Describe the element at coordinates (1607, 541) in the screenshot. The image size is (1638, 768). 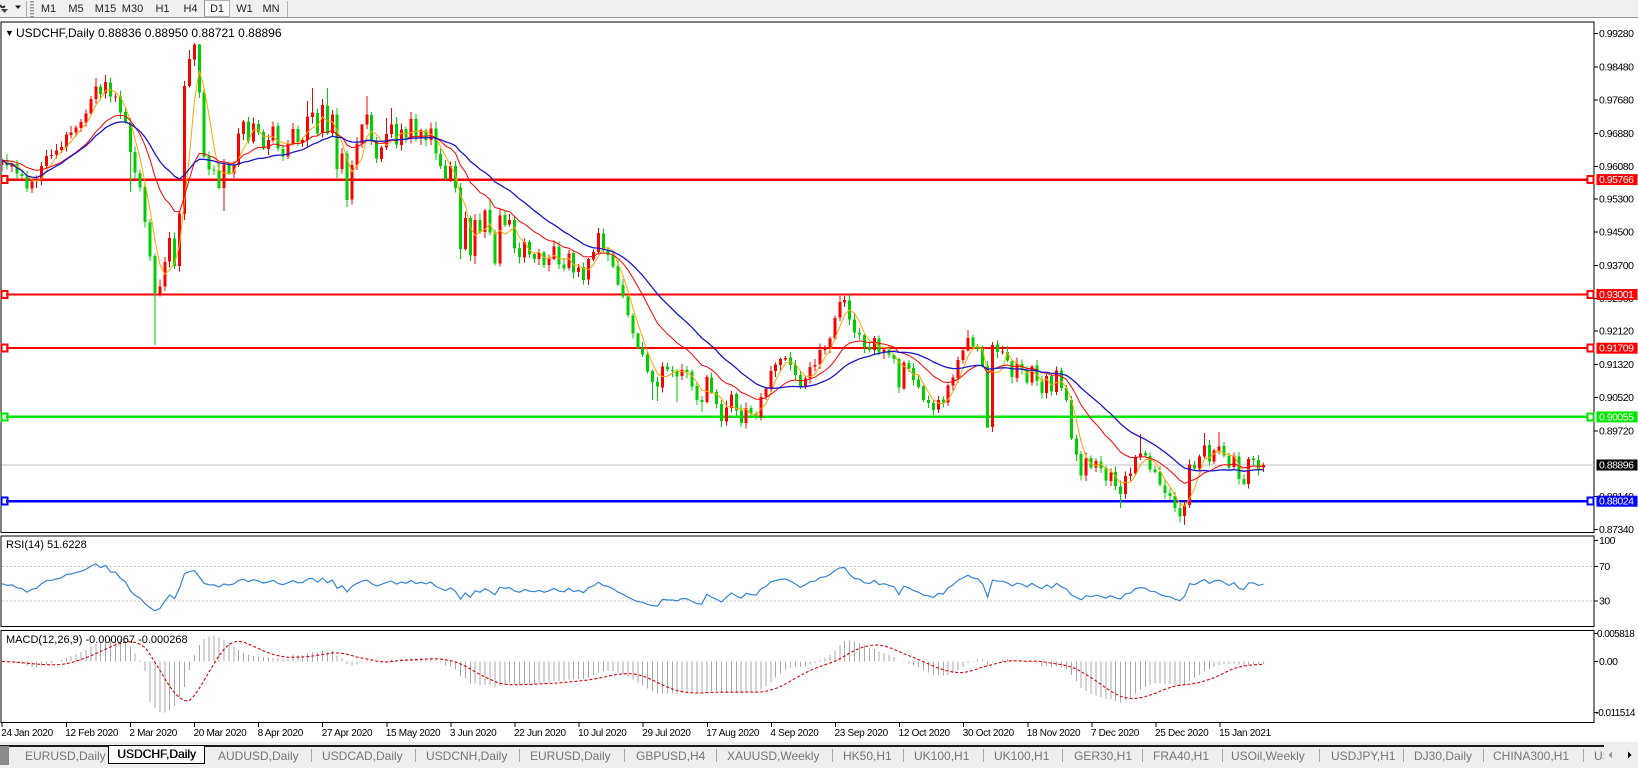
I see `svg-text: 100` at that location.